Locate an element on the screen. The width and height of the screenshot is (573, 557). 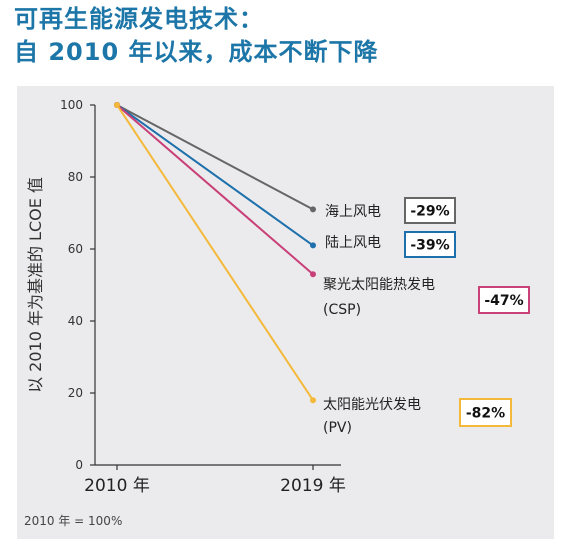
chart-title-line-1: 可再生能源发电技术： is located at coordinates (139, 19).